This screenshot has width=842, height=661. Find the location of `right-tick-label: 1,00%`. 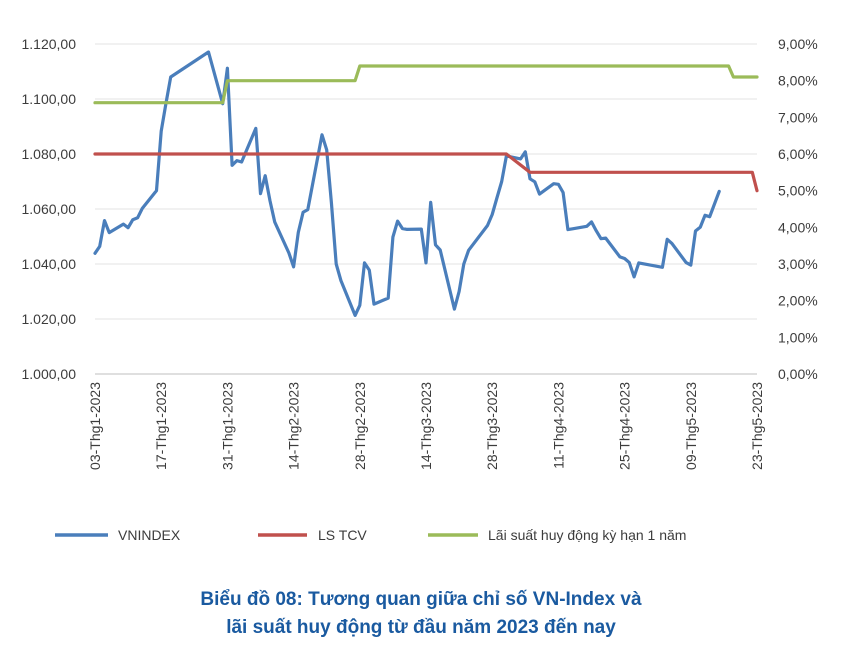

right-tick-label: 1,00% is located at coordinates (798, 337).